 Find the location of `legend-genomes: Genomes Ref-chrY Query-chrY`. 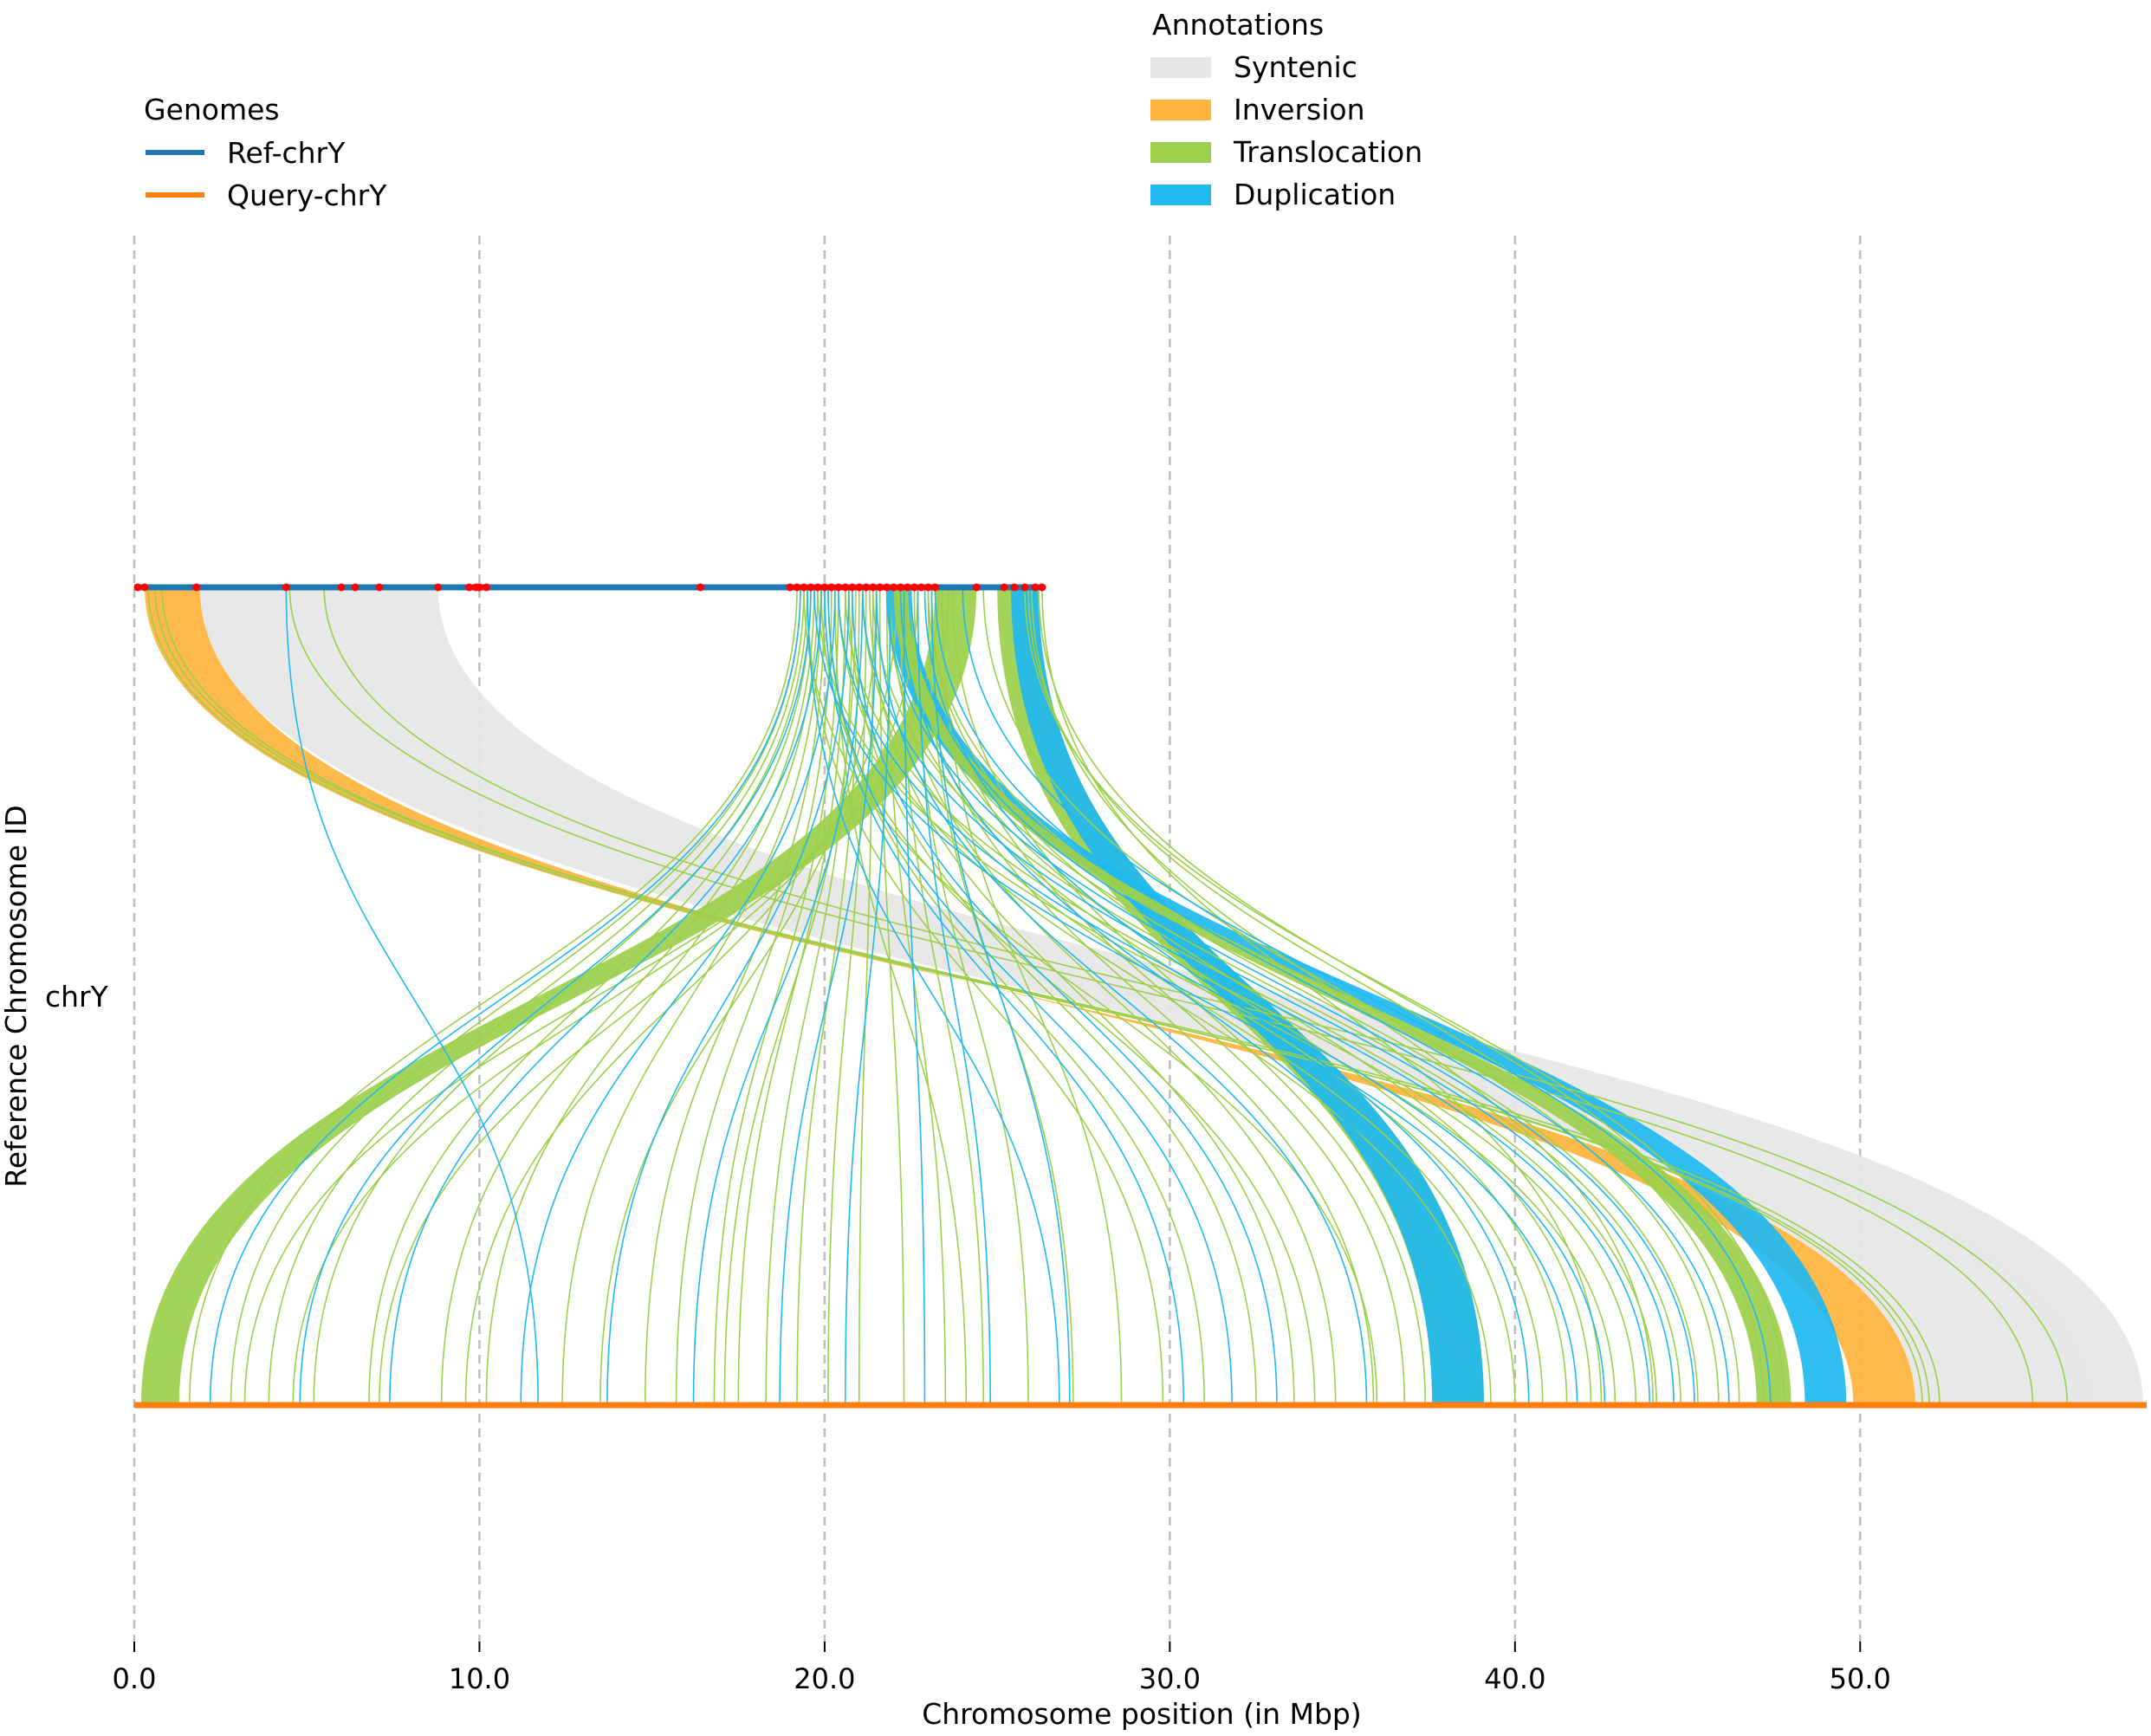

legend-genomes: Genomes Ref-chrY Query-chrY is located at coordinates (266, 152).